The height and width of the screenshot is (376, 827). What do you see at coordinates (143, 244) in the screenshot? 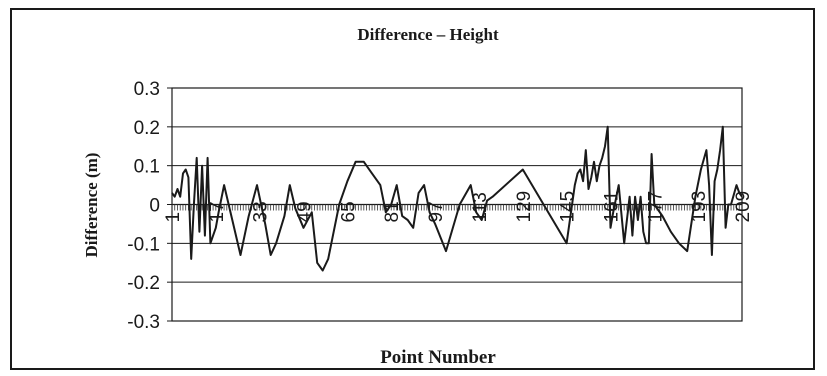
I see `y-tick-label: -0.1` at bounding box center [143, 244].